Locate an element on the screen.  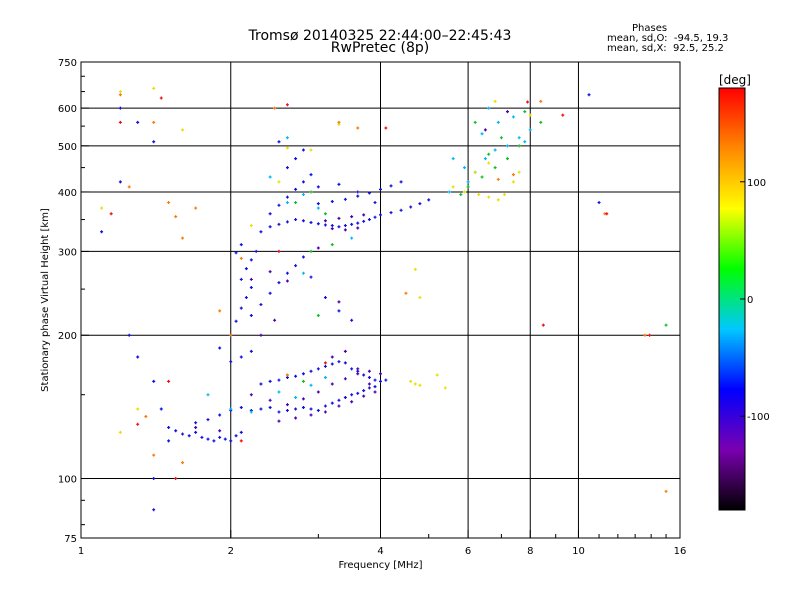
y-tick-label: 100 is located at coordinates (67, 480).